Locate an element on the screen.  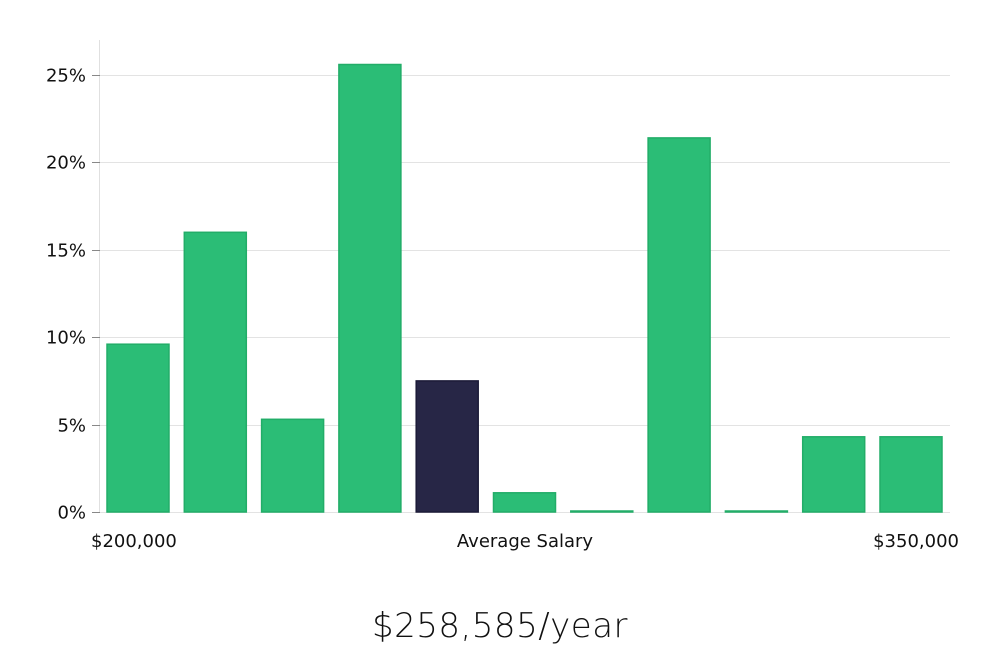
y-tick-label-4: 20% is located at coordinates (66, 163).